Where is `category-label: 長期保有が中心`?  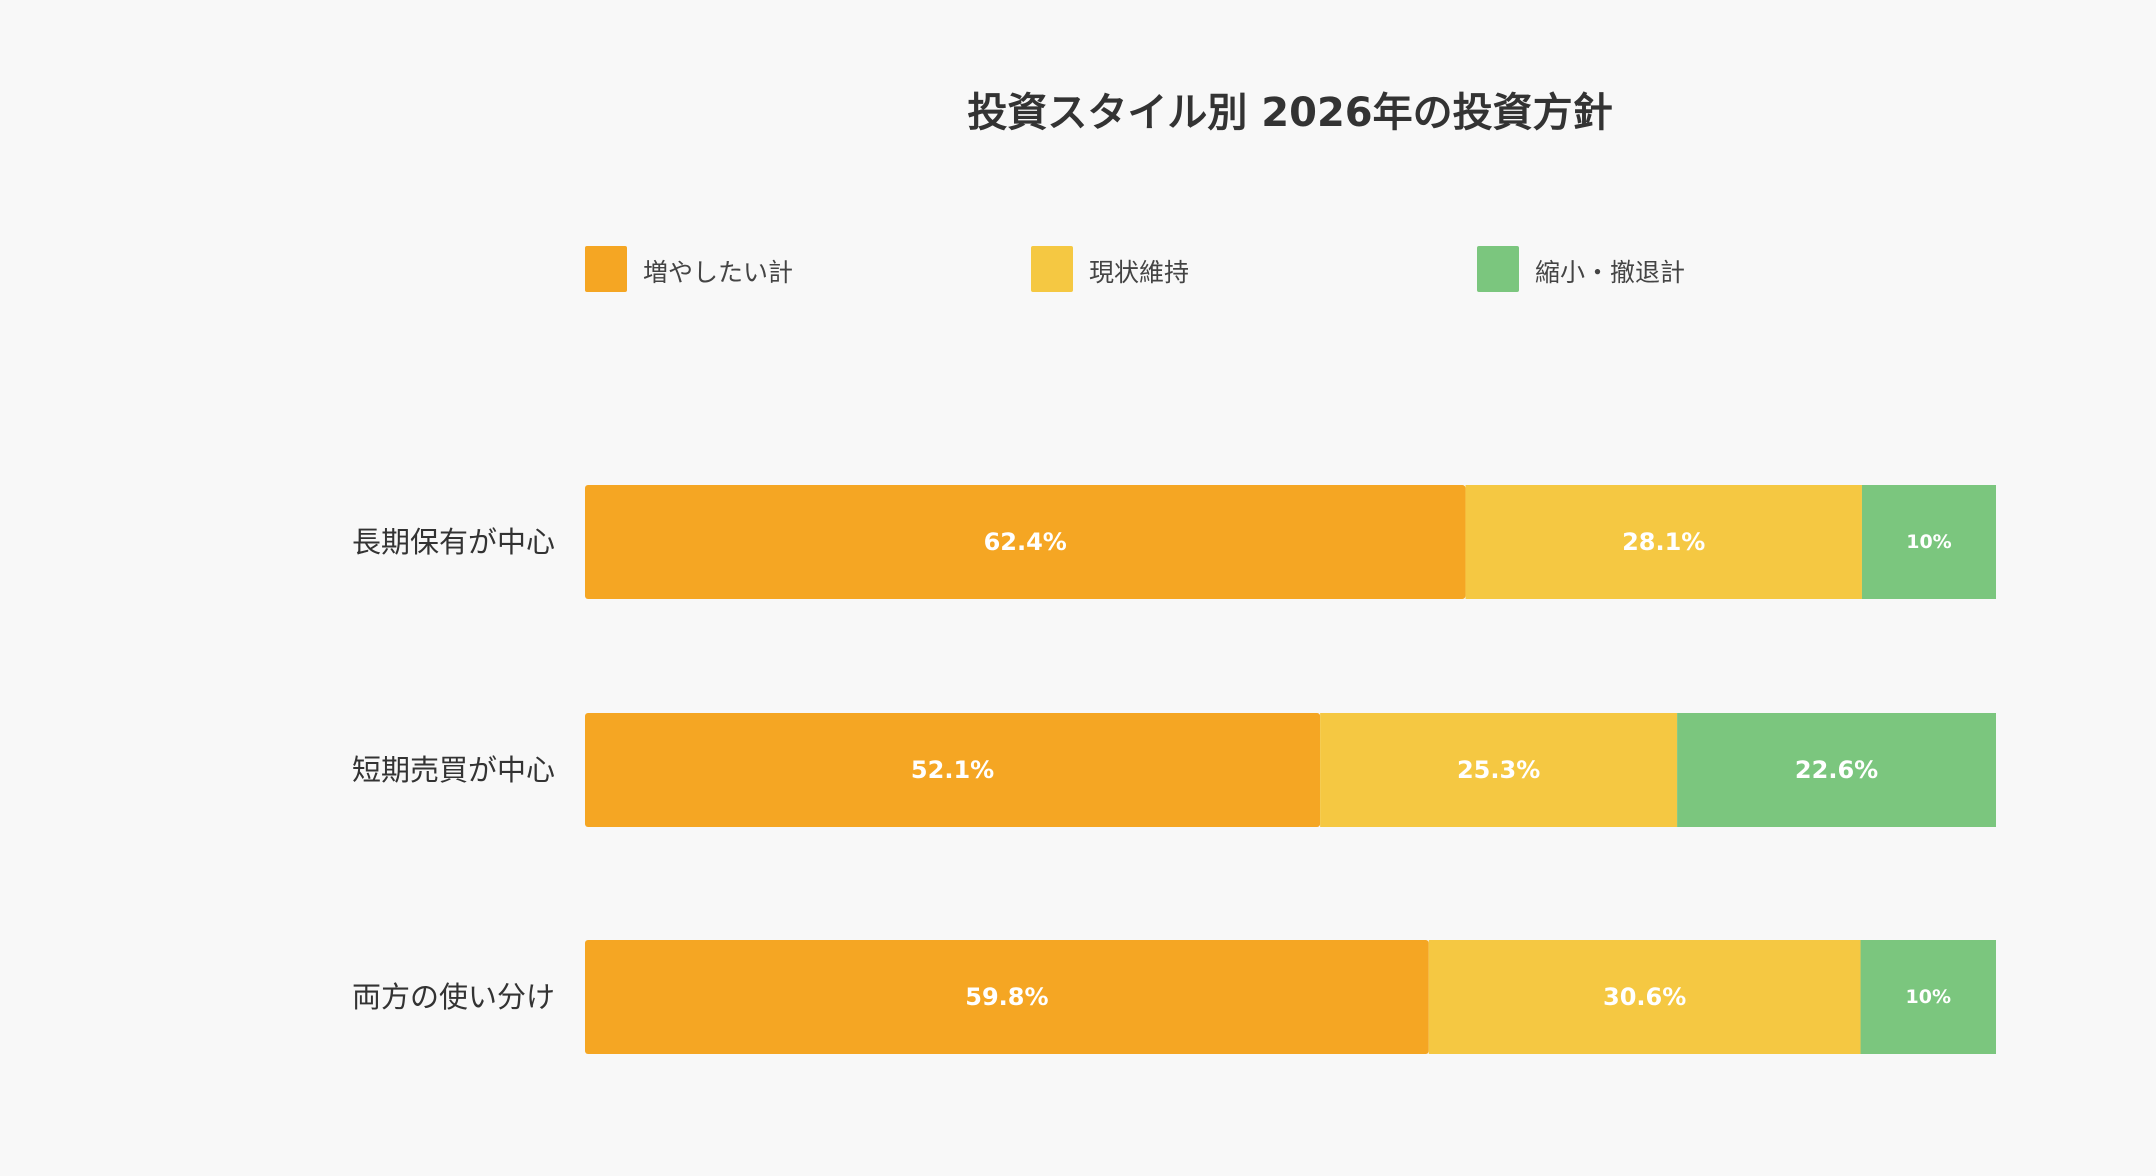 category-label: 長期保有が中心 is located at coordinates (453, 542).